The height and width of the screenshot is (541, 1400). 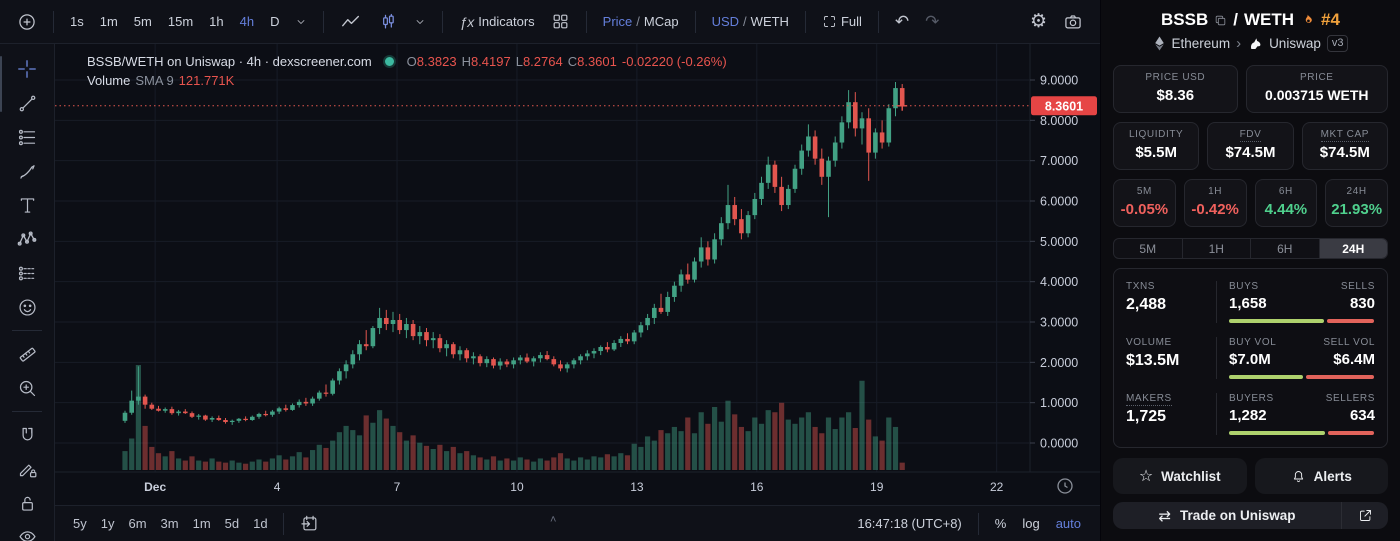 I want to click on percent-scale-button: %, so click(x=1000, y=523).